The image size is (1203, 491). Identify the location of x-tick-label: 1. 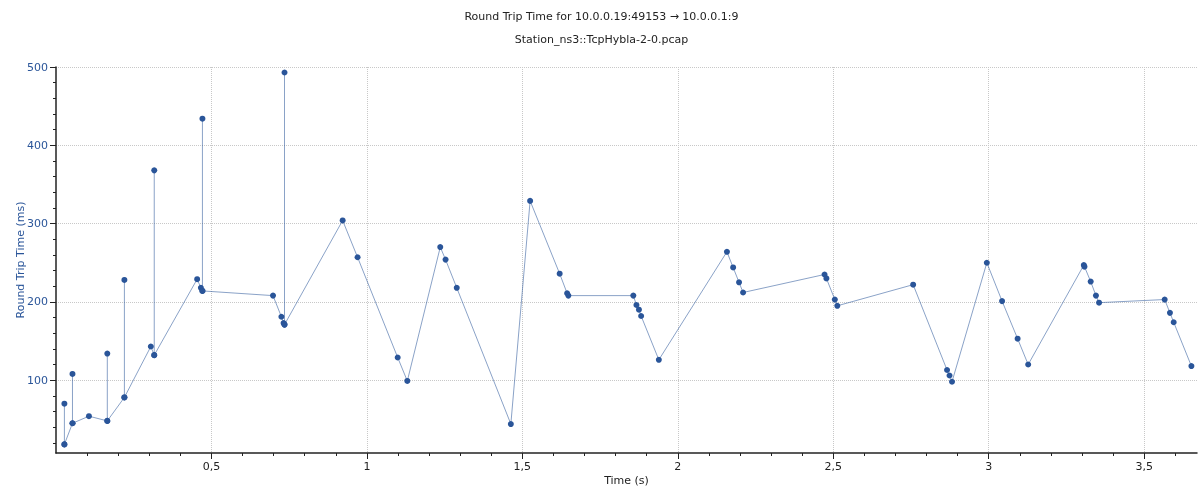
(367, 466).